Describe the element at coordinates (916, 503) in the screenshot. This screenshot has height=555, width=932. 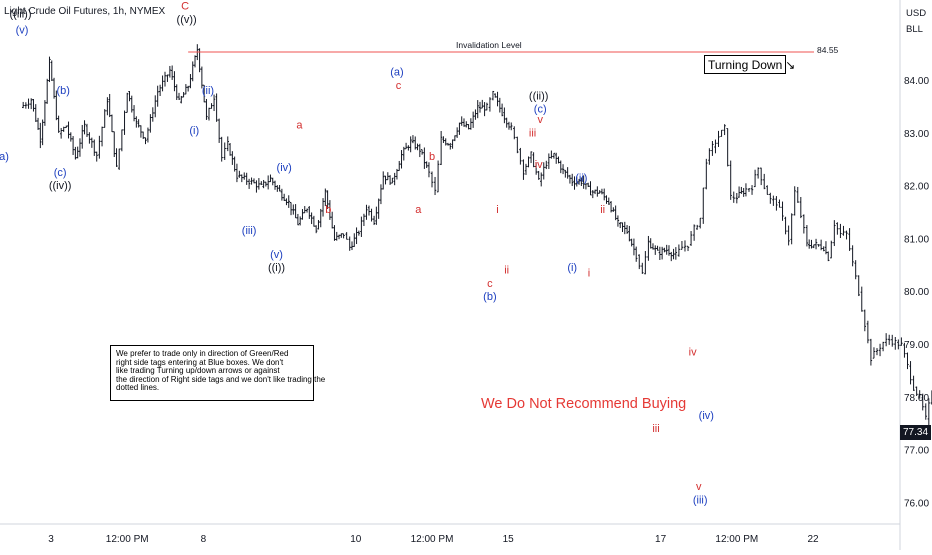
I see `y-tick-label: 76.00` at that location.